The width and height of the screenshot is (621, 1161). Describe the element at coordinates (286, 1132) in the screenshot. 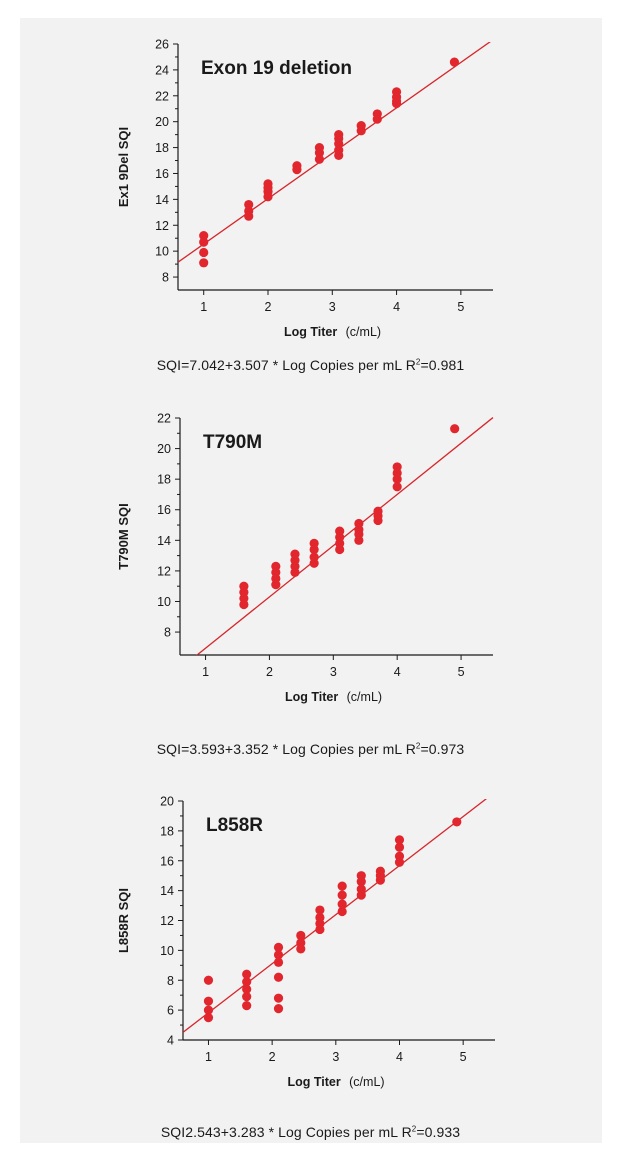

I see `caption-text: SQI2.543+3.283 * Log Copies per mL R` at that location.